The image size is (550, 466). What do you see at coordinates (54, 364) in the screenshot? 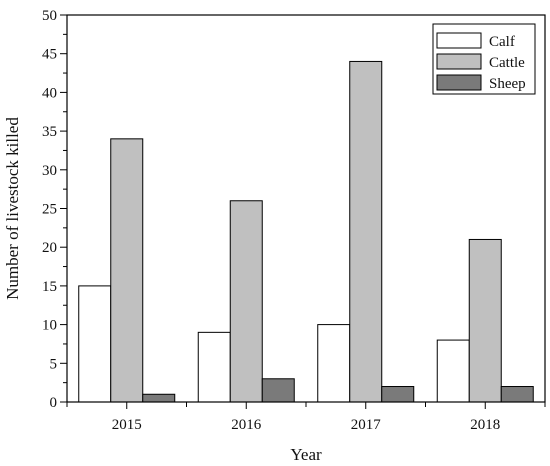
I see `y-tick-label-5: 5` at bounding box center [54, 364].